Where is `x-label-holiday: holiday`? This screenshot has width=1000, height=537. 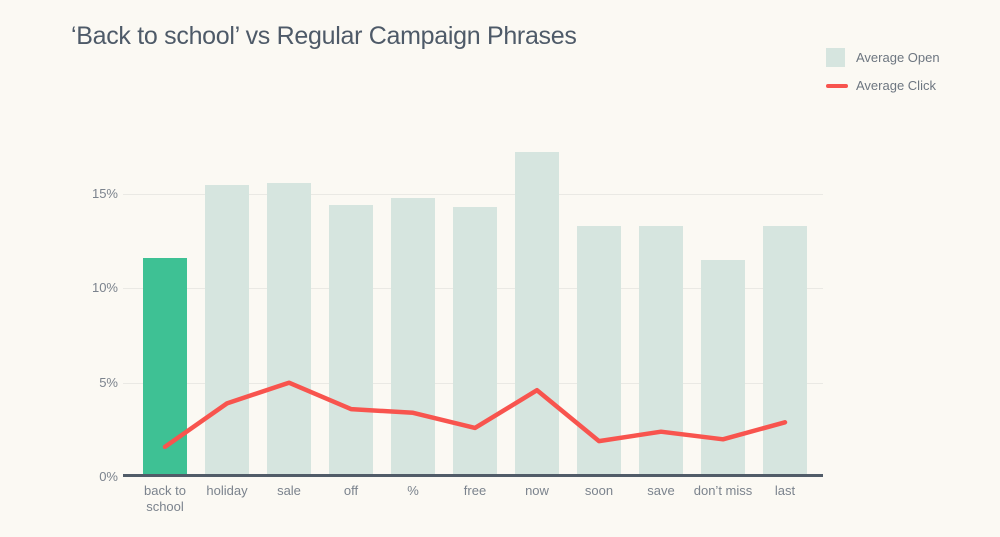
x-label-holiday: holiday is located at coordinates (227, 490).